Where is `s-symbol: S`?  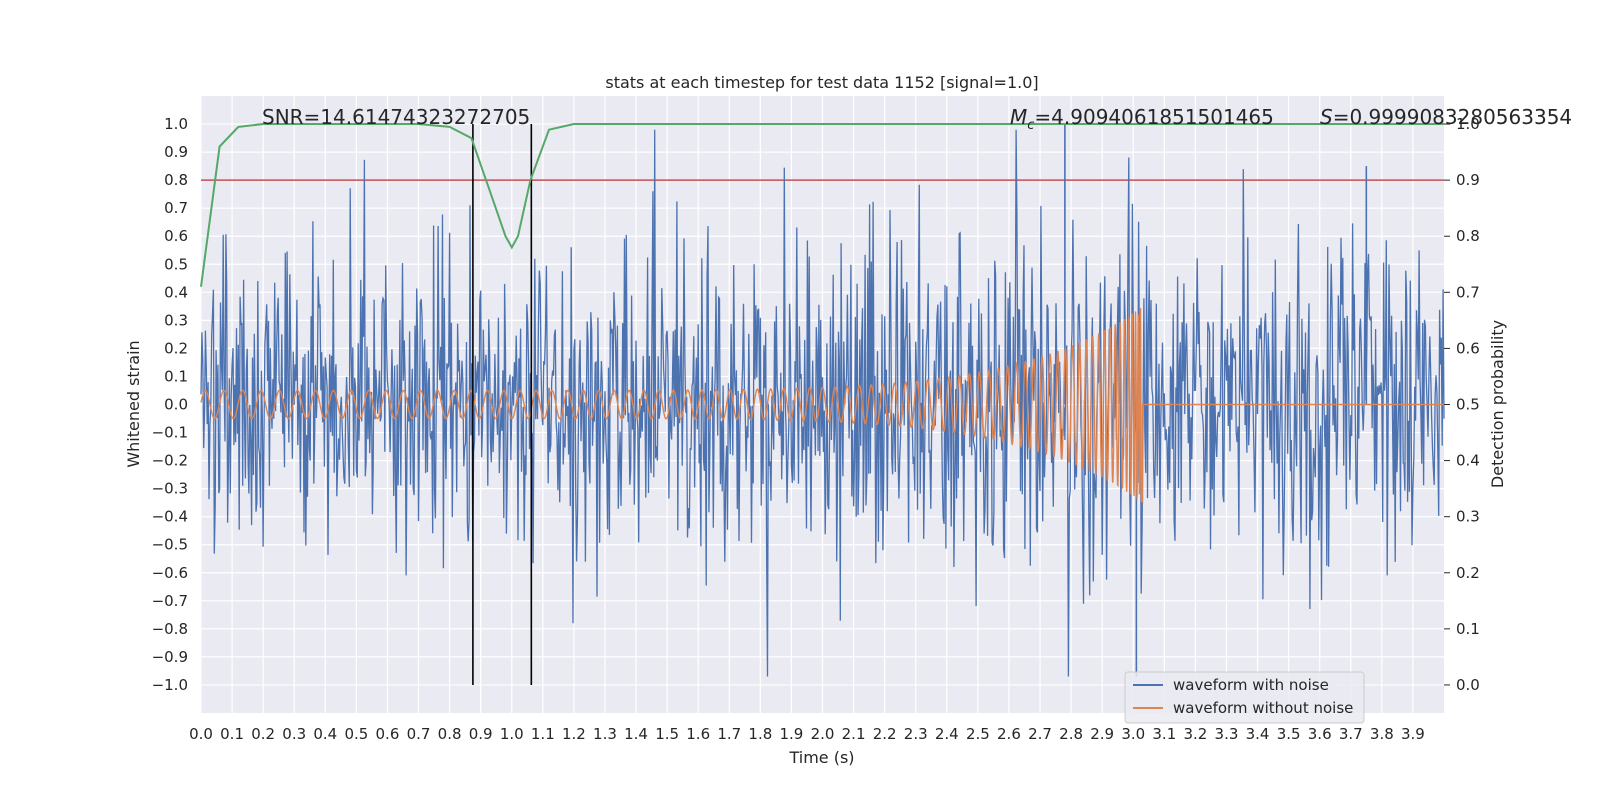 s-symbol: S is located at coordinates (1326, 117).